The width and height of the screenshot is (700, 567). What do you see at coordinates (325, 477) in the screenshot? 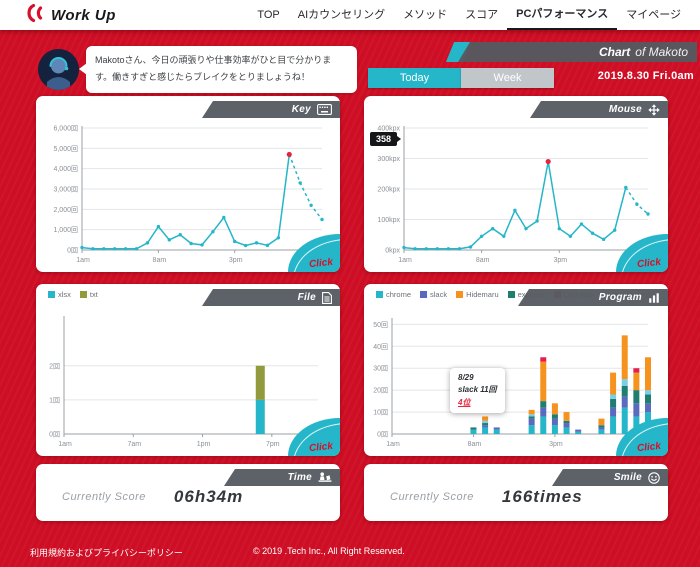
I see `person-at-desk-icon` at bounding box center [325, 477].